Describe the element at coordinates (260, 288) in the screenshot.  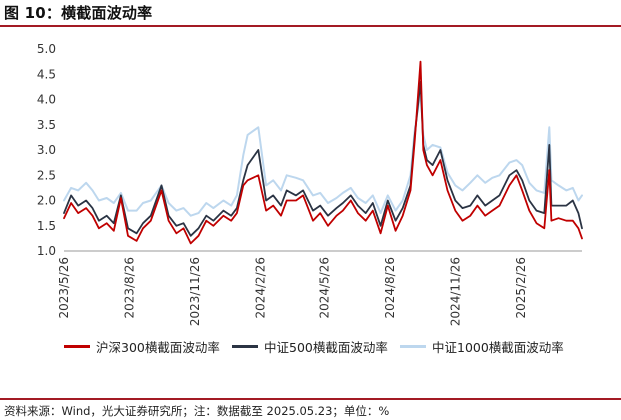
I see `x-tick-label: 2024/2/26` at that location.